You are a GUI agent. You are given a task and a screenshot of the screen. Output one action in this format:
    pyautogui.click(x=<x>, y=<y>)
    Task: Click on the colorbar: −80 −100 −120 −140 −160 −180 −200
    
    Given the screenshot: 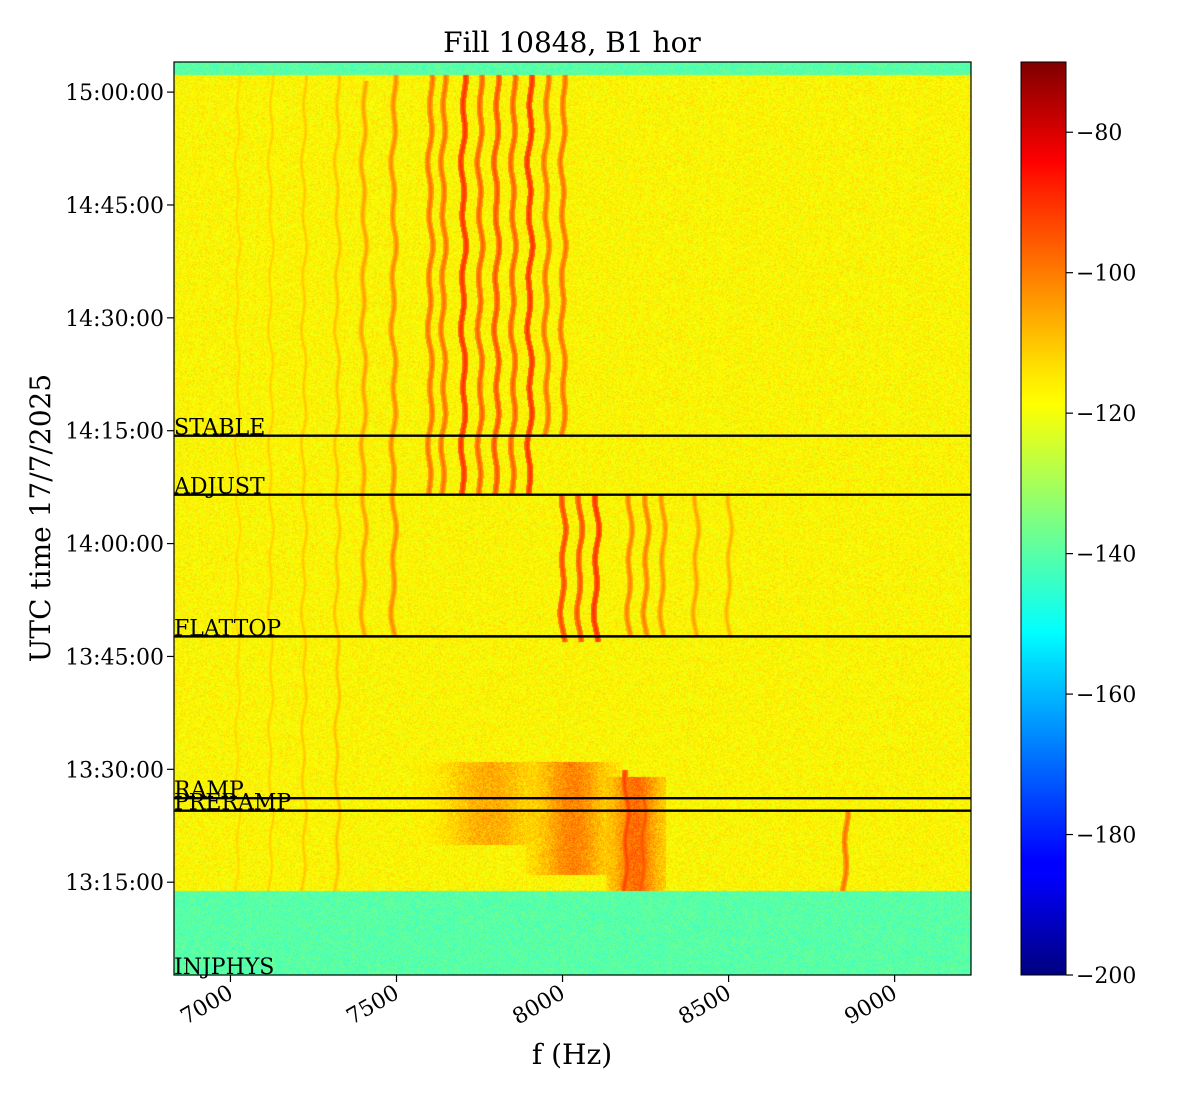 What is the action you would take?
    pyautogui.click(x=1078, y=525)
    